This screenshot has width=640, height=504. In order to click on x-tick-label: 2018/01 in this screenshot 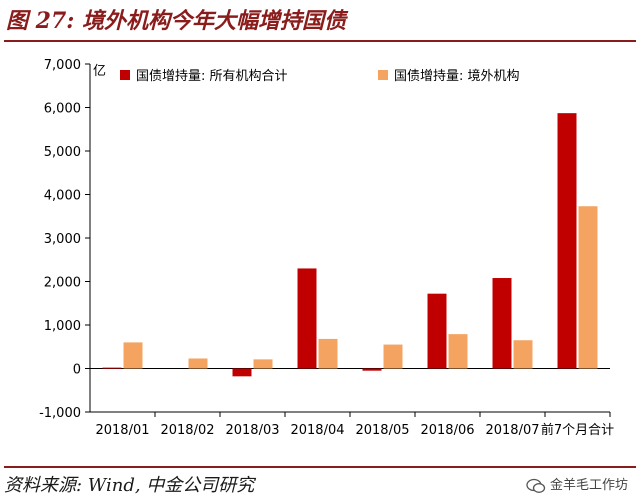, I will do `click(122, 430)`.